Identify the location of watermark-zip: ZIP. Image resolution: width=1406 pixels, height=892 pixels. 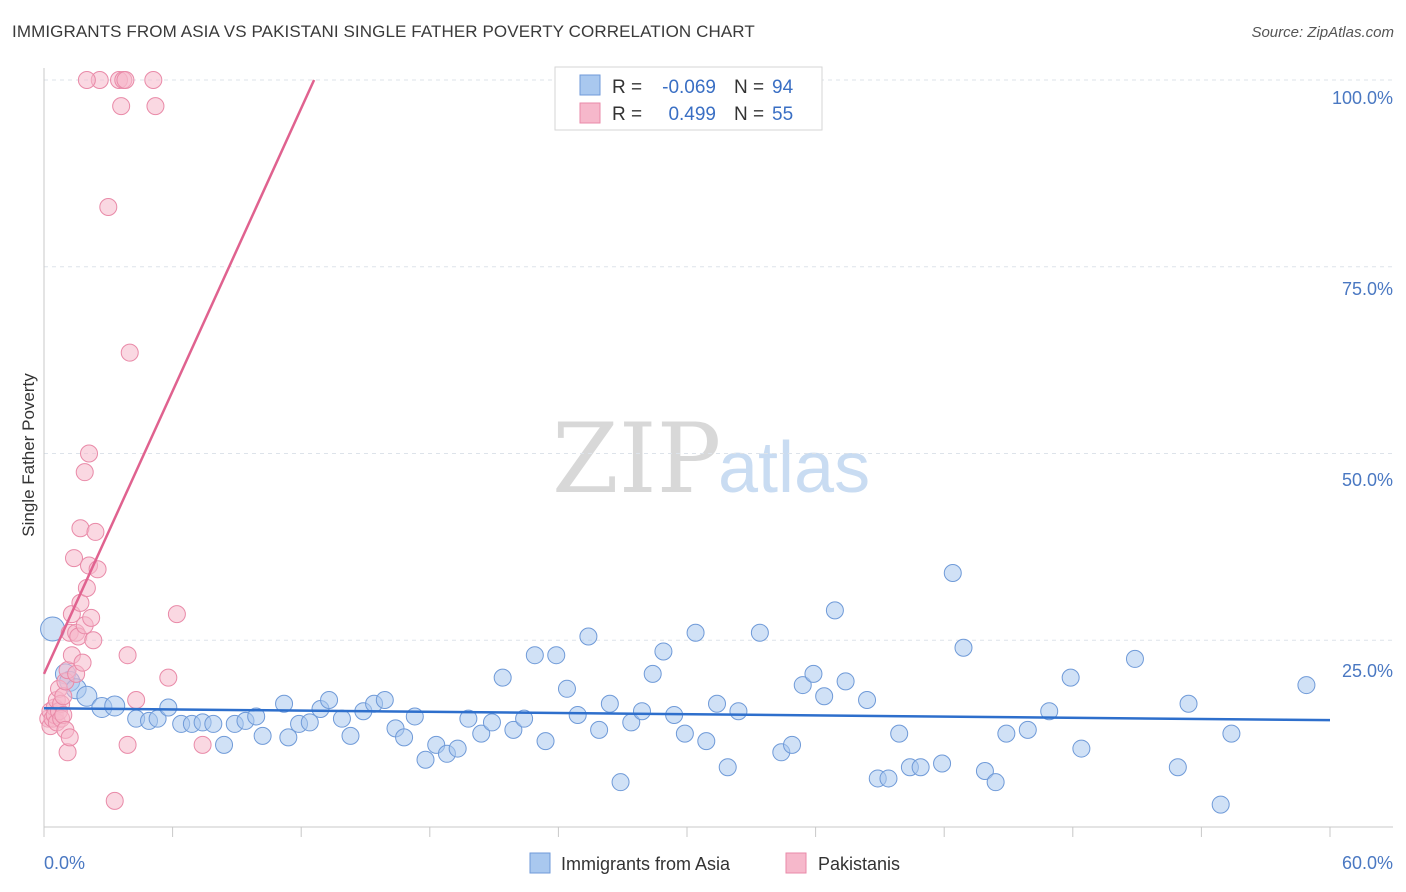
(636, 459).